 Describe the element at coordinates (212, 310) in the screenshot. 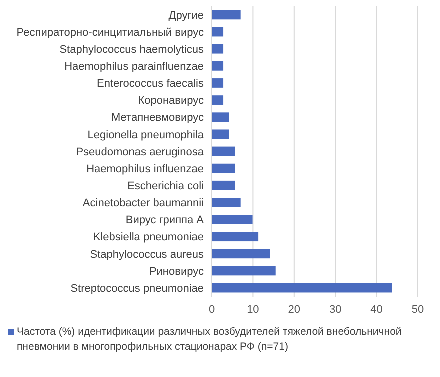

I see `x-tick-label: 0` at that location.